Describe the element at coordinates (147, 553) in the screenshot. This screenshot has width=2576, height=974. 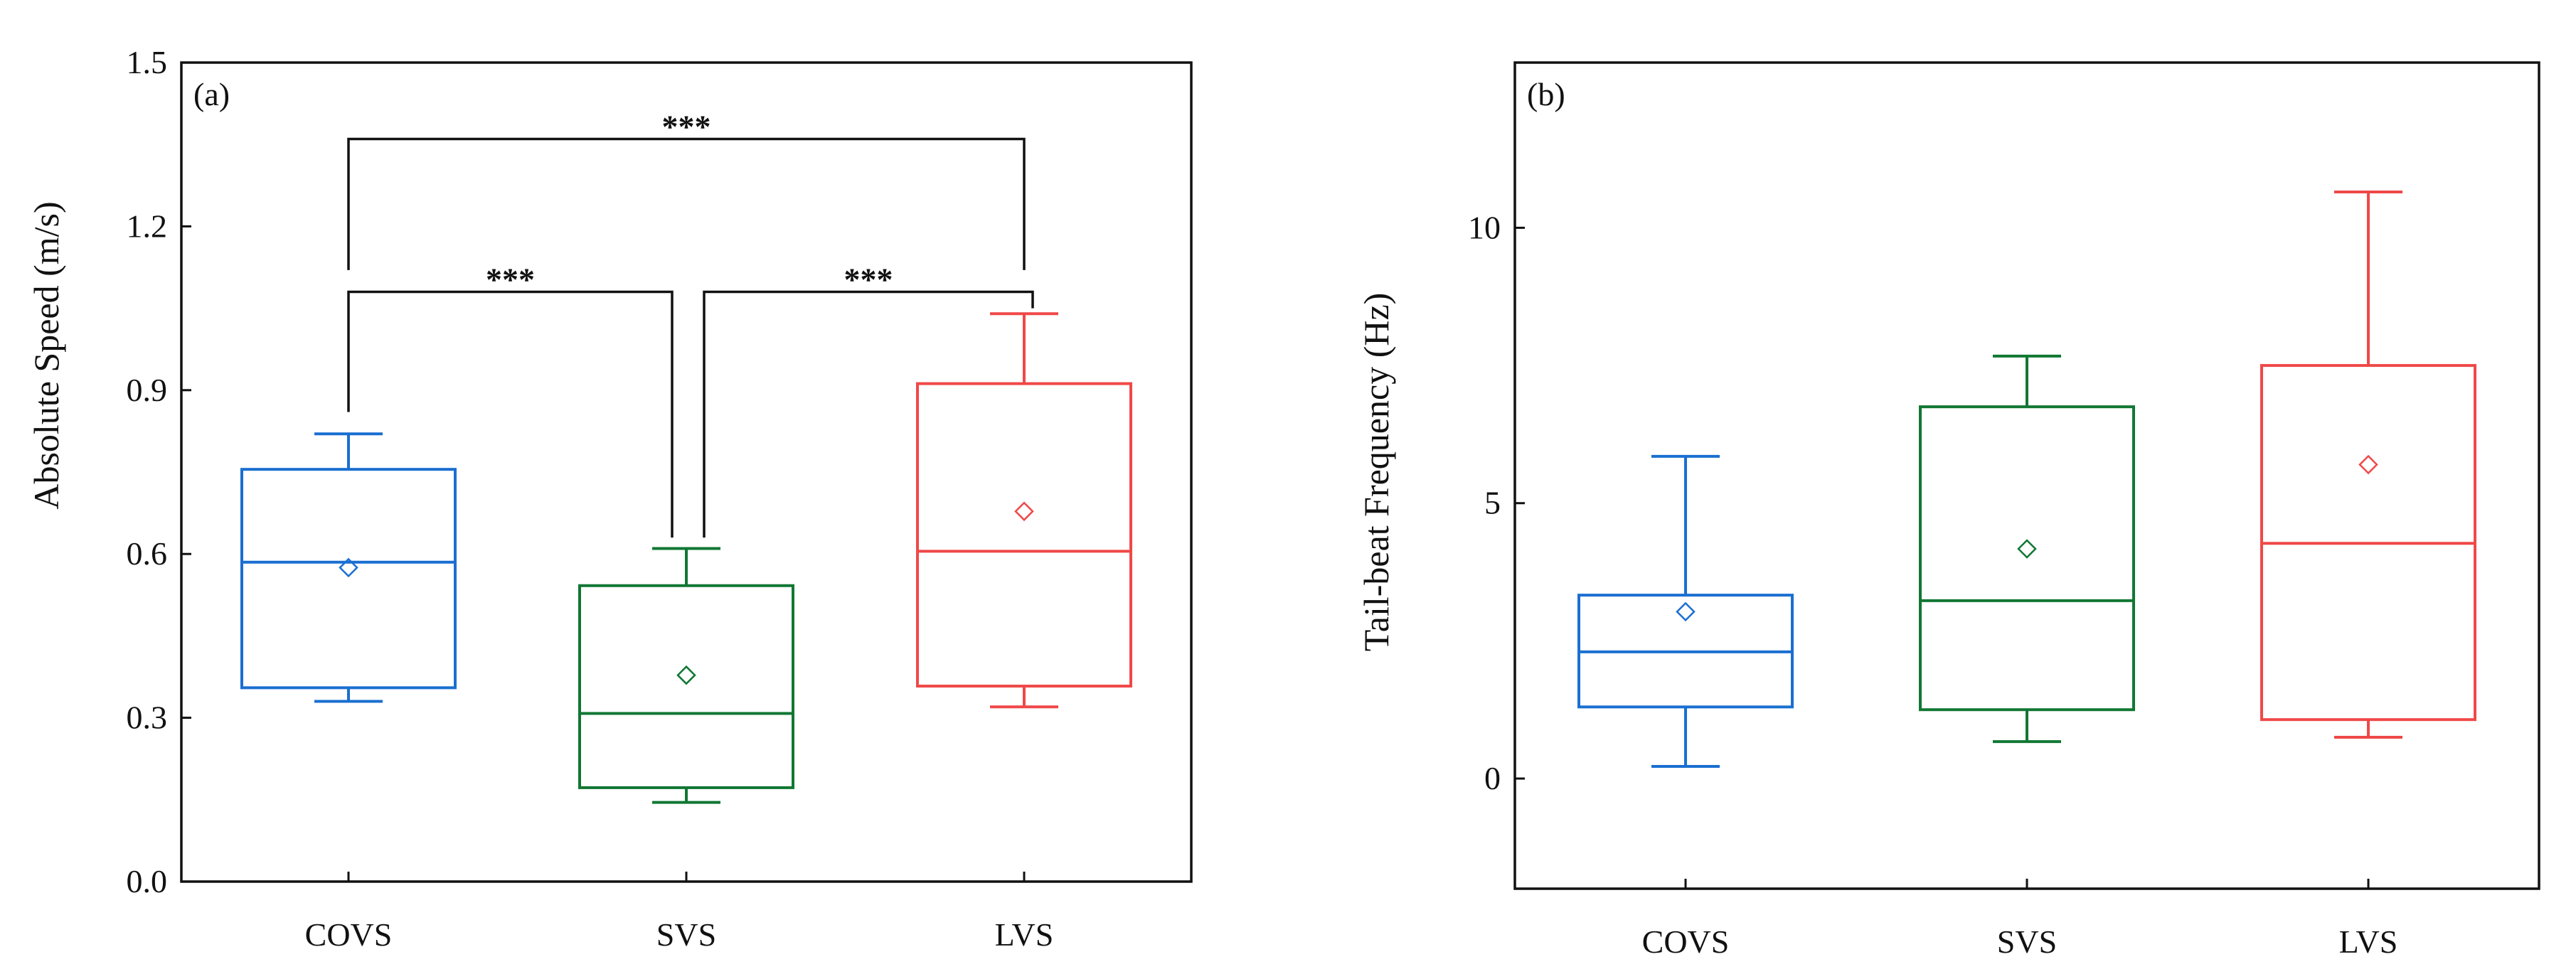
I see `y-tick-label: 0.6` at that location.